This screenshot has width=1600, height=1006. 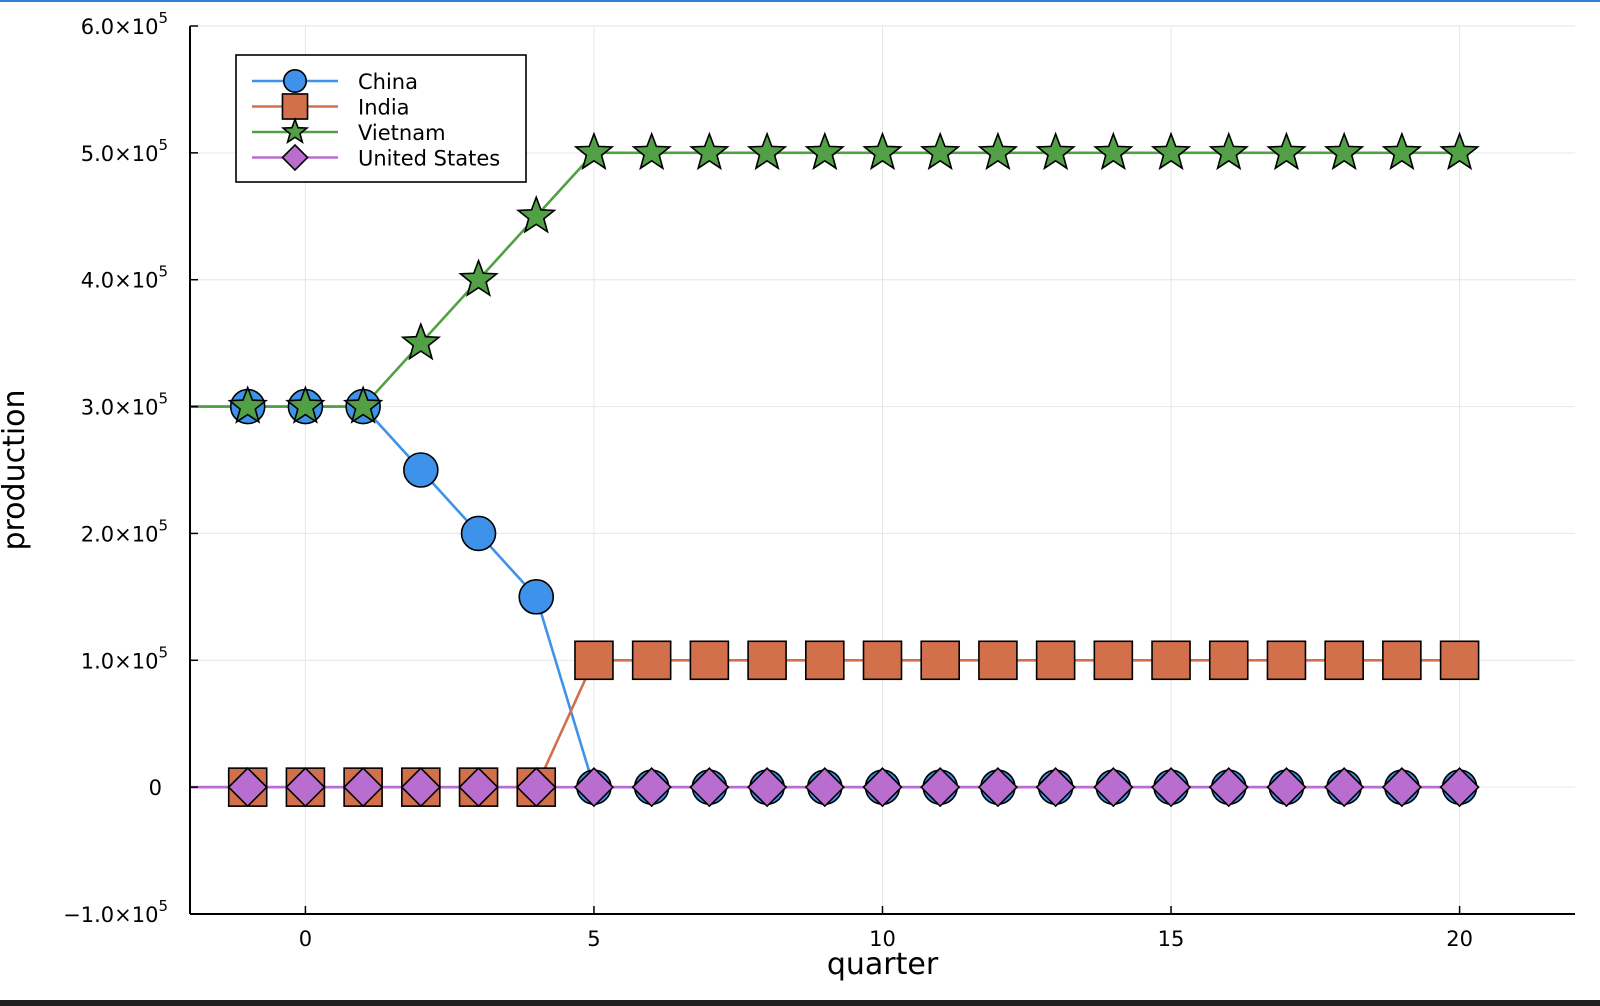 What do you see at coordinates (124, 24) in the screenshot?
I see `y-tick-label: 6.0×10⁵` at bounding box center [124, 24].